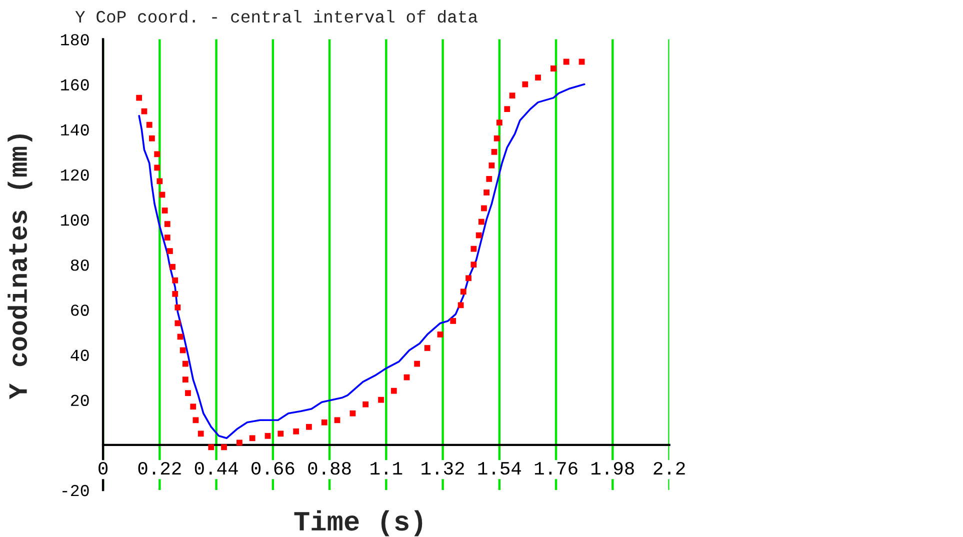 Image resolution: width=963 pixels, height=537 pixels. Describe the element at coordinates (216, 468) in the screenshot. I see `x-tick-label: 0.44` at that location.